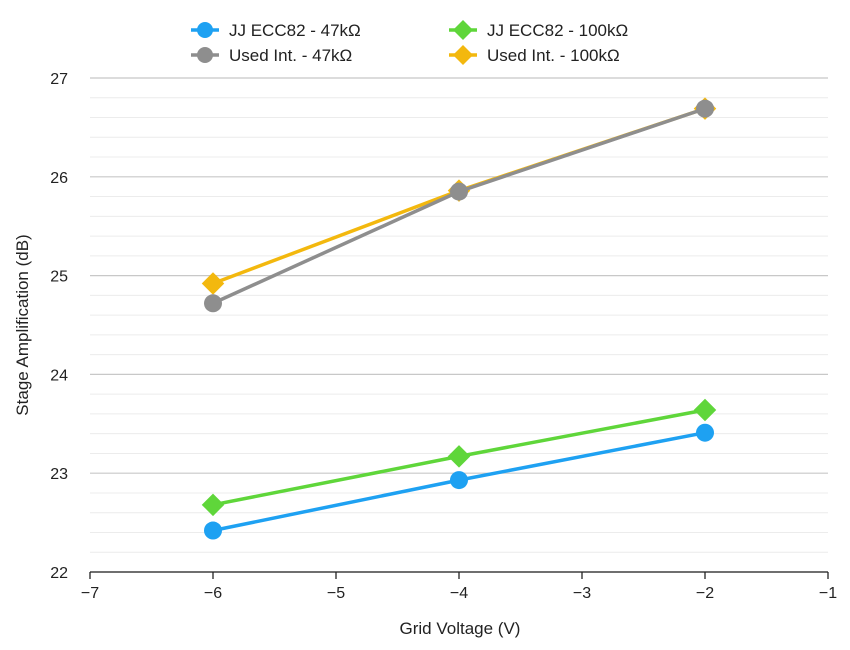 Image resolution: width=850 pixels, height=650 pixels. Describe the element at coordinates (336, 593) in the screenshot. I see `x-tick-label: −5` at that location.